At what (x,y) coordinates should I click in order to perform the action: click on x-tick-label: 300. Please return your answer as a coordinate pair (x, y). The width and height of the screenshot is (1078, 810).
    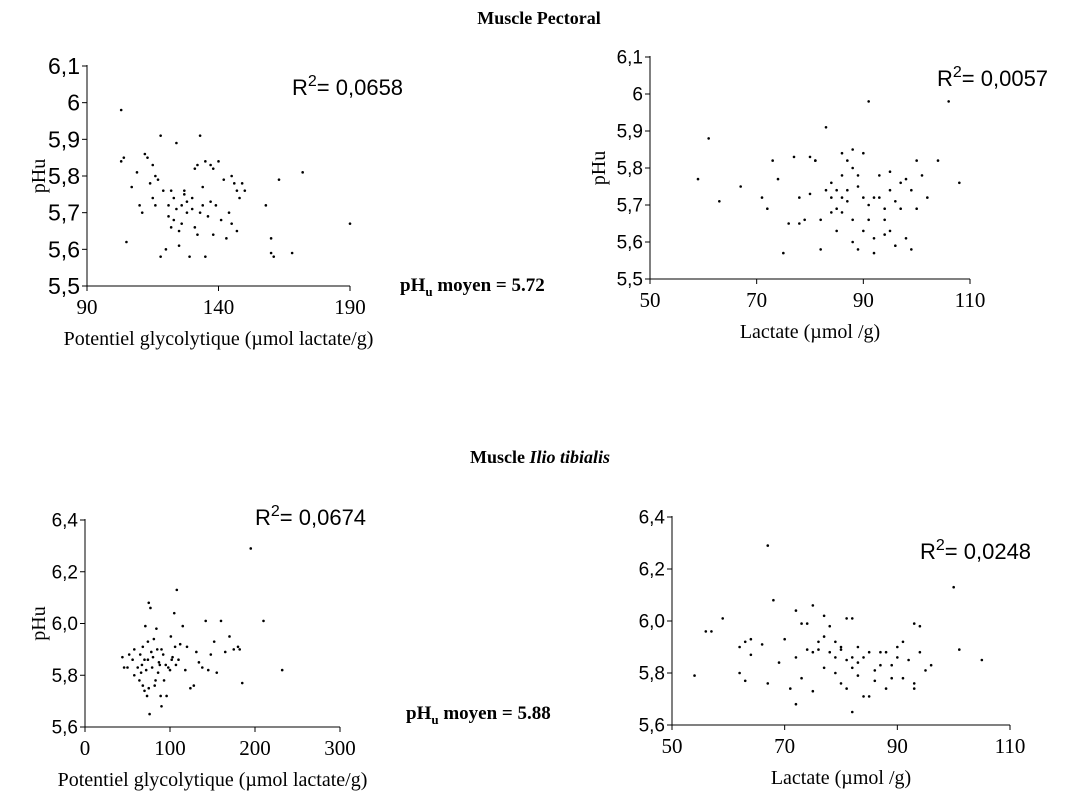
    Looking at the image, I should click on (340, 748).